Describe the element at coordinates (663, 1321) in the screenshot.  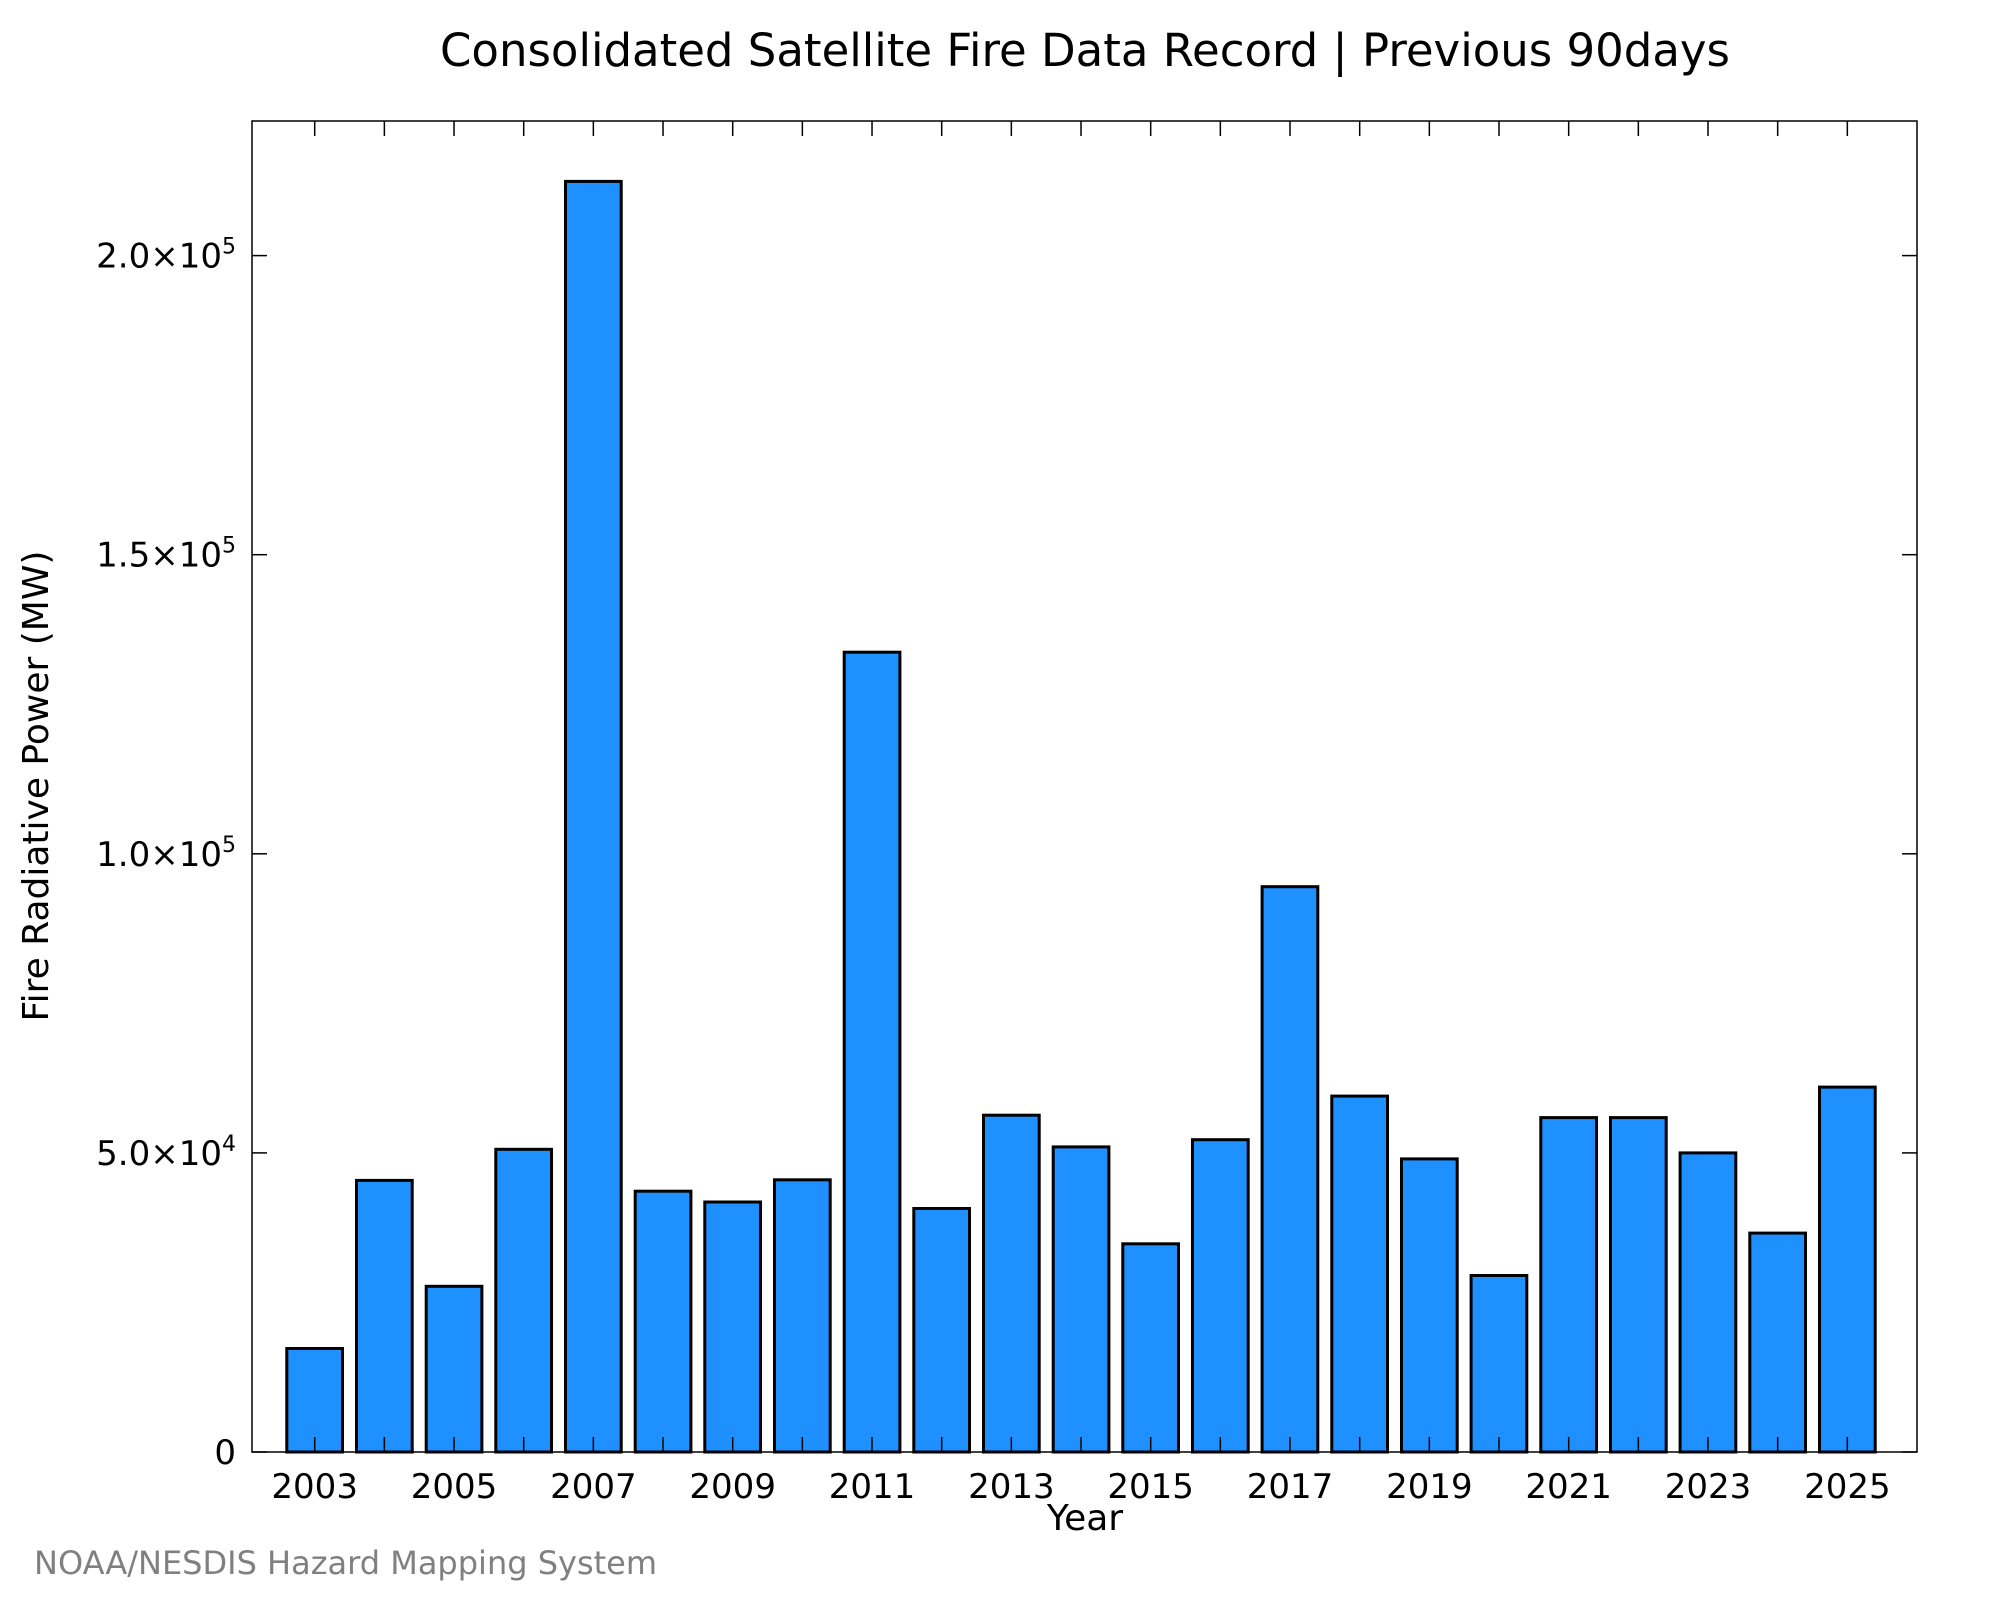
I see `bar-2008` at that location.